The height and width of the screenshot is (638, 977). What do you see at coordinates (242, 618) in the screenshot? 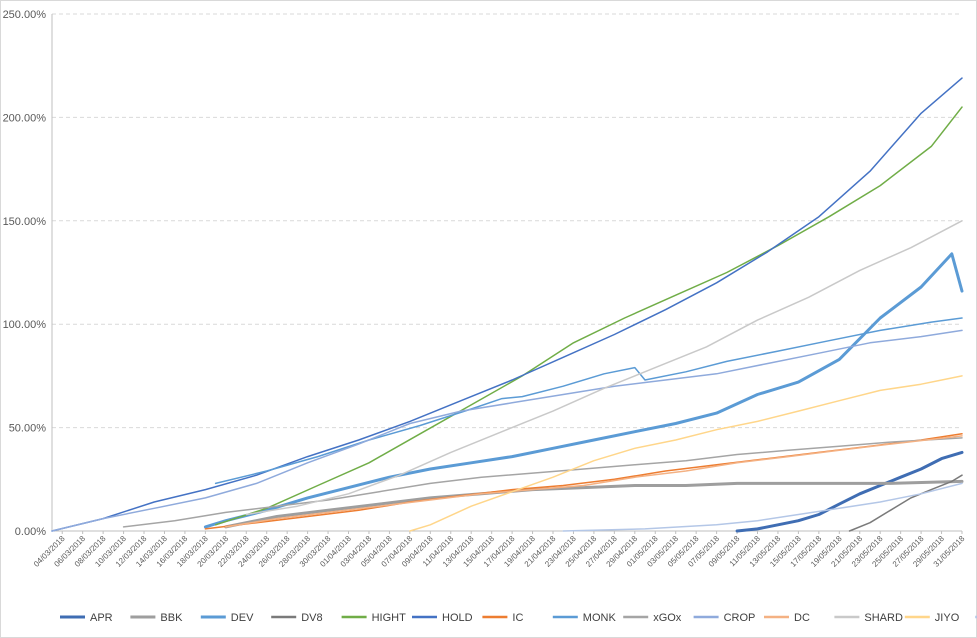
I see `legend-label-dev: DEV` at bounding box center [242, 618].